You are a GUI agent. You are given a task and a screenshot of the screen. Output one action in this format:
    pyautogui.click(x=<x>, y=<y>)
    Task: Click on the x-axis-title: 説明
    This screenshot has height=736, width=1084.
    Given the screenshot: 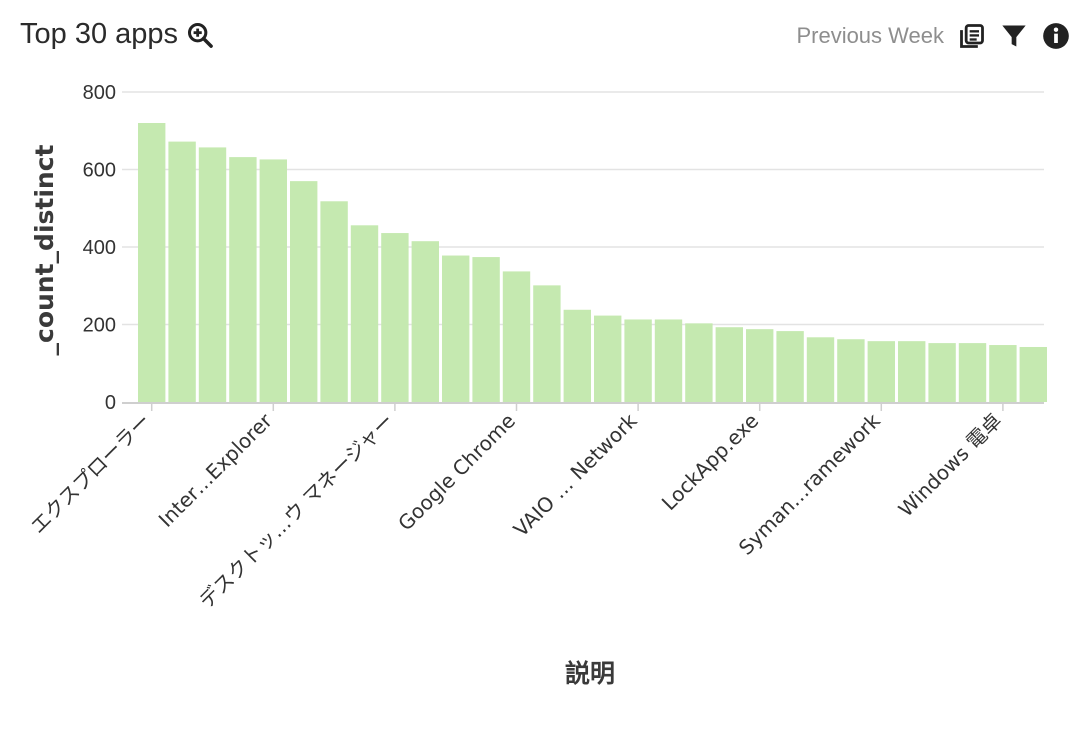 What is the action you would take?
    pyautogui.click(x=590, y=673)
    